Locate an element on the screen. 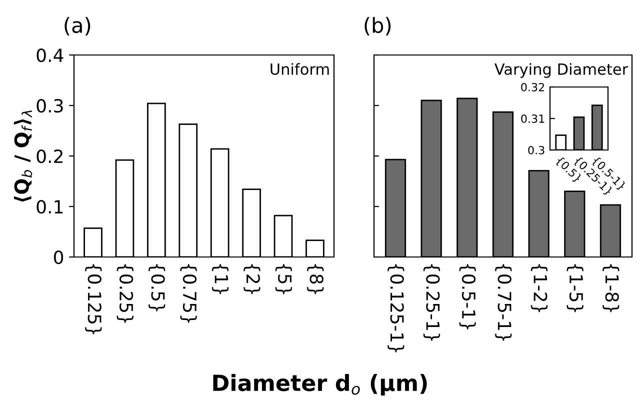 Image resolution: width=640 pixels, height=403 pixels. x-axis-title: Diameter d$_{o}$ (μm) is located at coordinates (320, 385).